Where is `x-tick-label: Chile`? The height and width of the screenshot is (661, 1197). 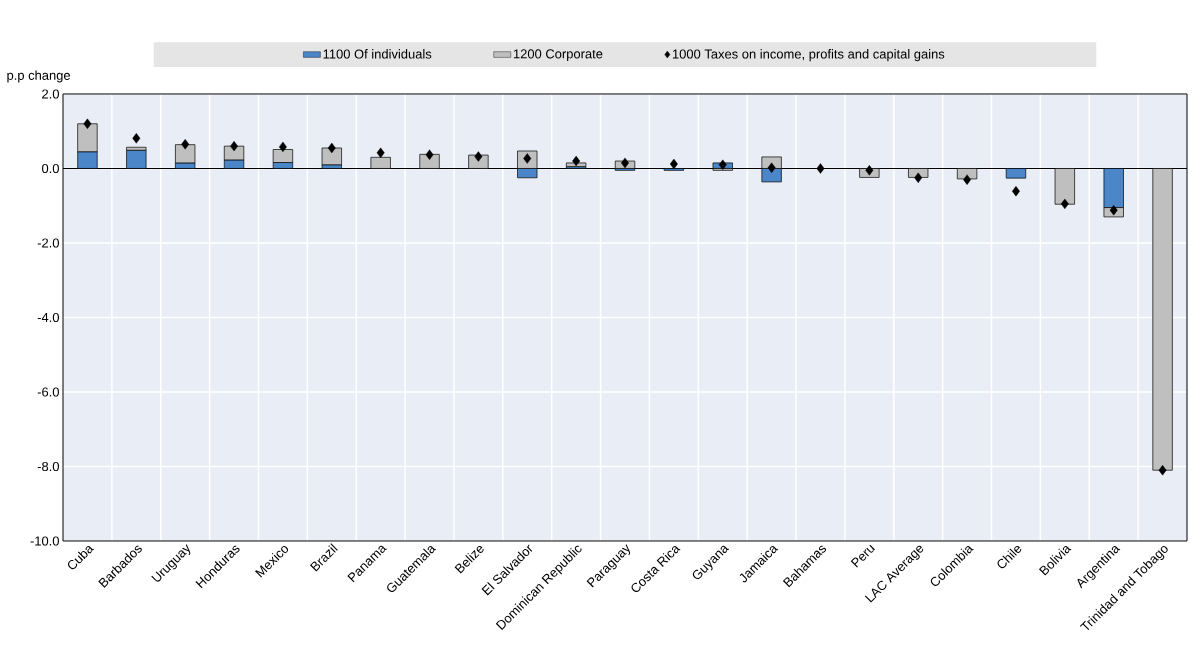
x-tick-label: Chile is located at coordinates (1009, 557).